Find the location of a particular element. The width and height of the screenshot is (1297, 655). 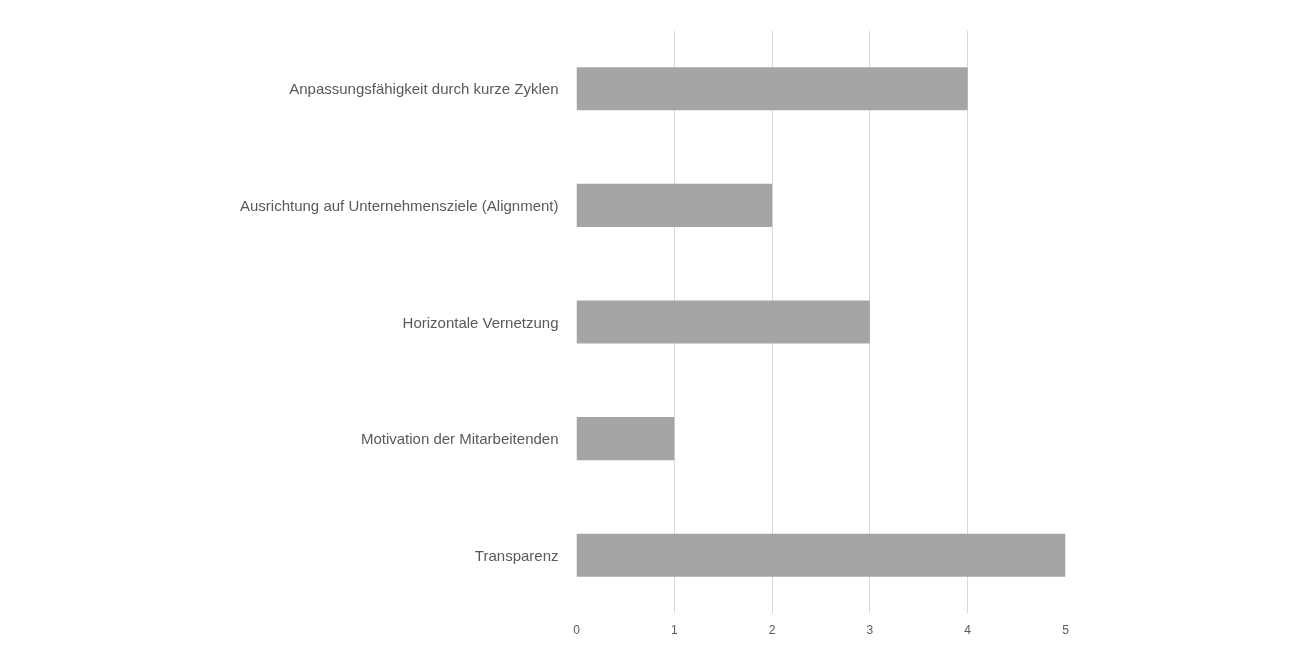

y-tick-label: Motivation der Mitarbeitenden is located at coordinates (459, 439).